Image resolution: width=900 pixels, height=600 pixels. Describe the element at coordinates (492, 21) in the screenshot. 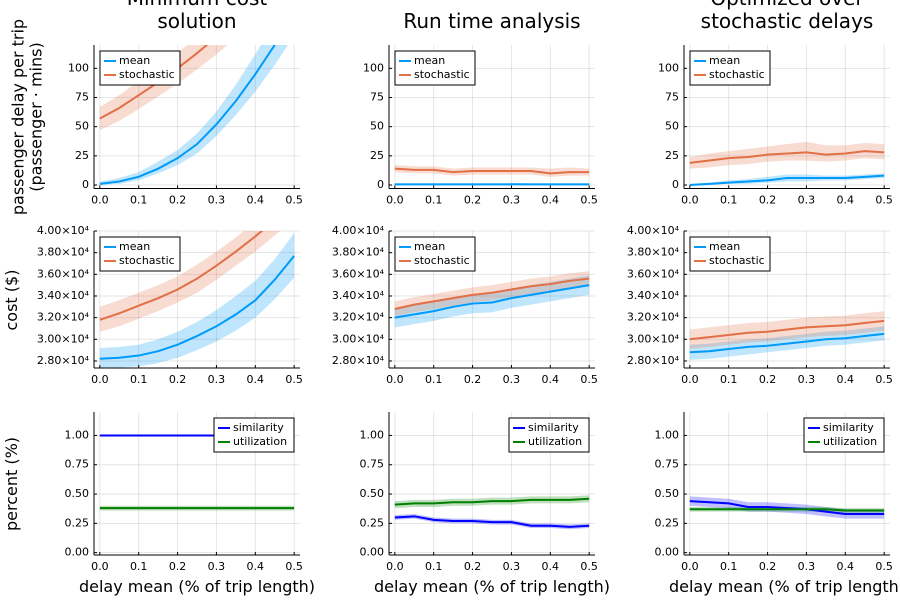

I see `subplot-title: Run time analysis` at that location.